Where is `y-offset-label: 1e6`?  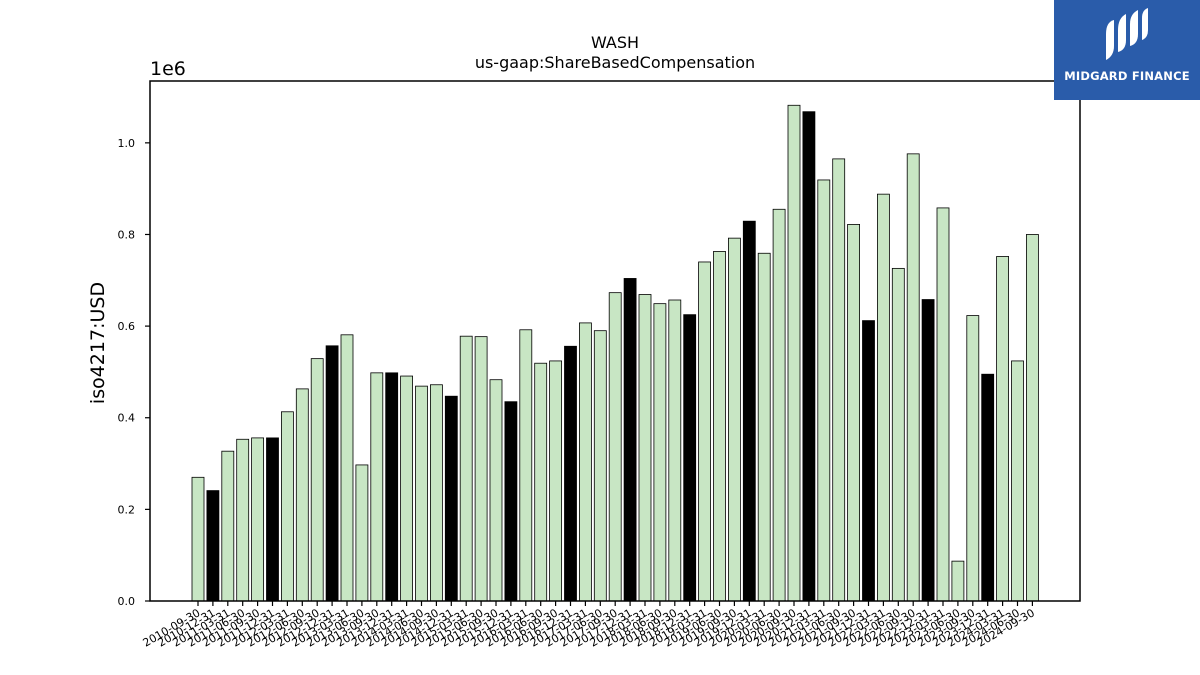 y-offset-label: 1e6 is located at coordinates (168, 69).